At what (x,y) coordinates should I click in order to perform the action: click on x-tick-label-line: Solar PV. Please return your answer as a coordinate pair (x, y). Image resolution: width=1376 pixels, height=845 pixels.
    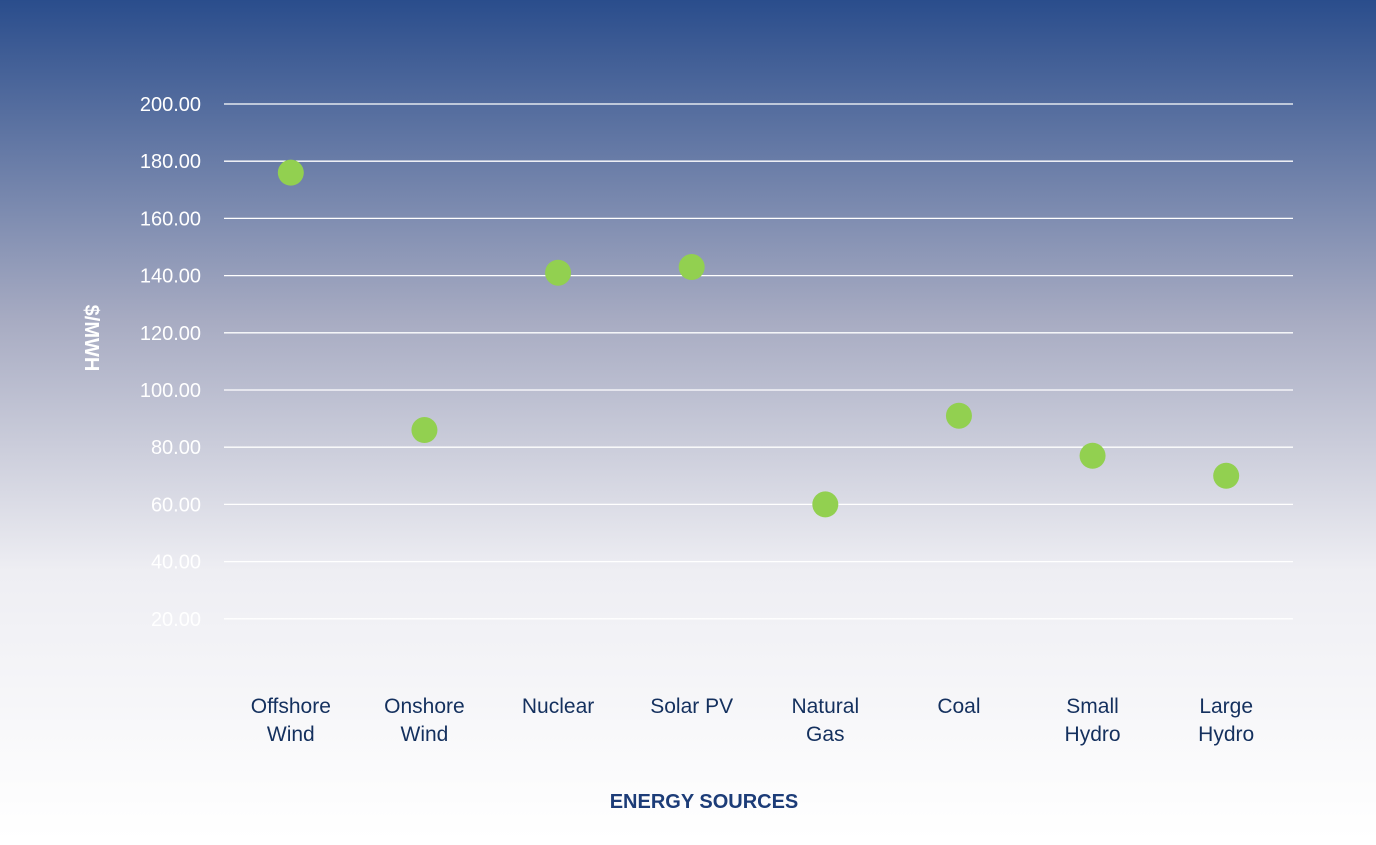
    Looking at the image, I should click on (691, 706).